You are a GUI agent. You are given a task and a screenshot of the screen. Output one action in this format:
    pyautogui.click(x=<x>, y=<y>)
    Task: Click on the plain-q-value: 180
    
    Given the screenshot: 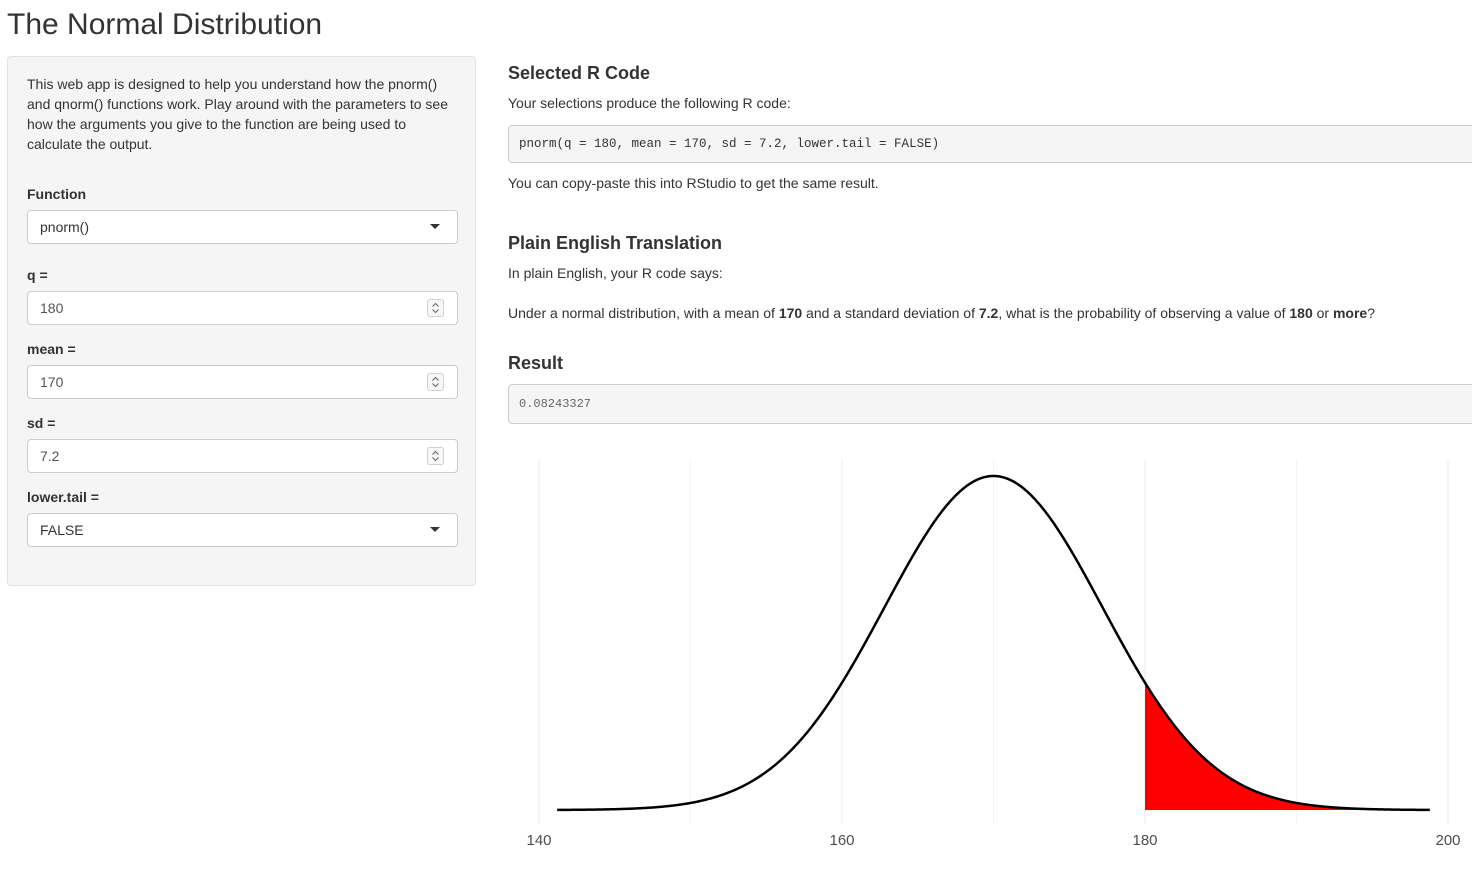 What is the action you would take?
    pyautogui.click(x=1301, y=313)
    